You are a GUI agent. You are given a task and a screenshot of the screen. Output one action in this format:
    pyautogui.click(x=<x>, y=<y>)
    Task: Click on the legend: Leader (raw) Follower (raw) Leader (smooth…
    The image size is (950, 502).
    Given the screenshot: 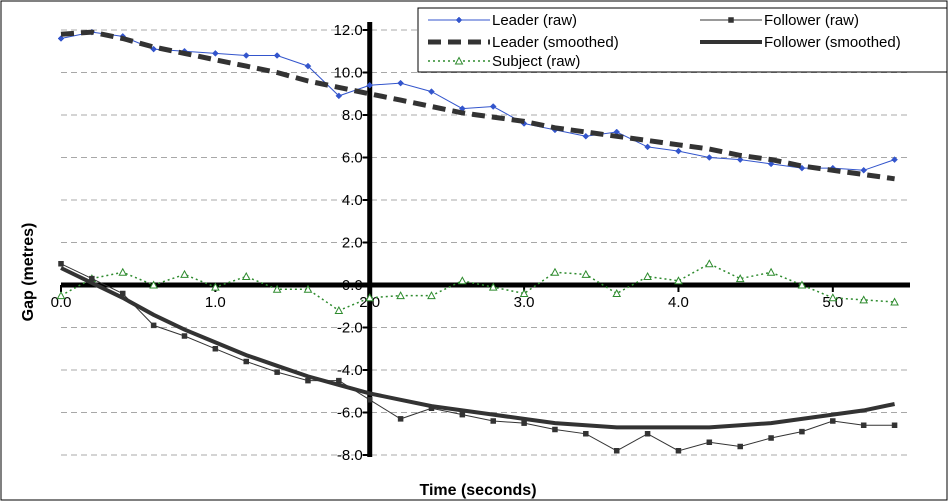 What is the action you would take?
    pyautogui.click(x=682, y=40)
    